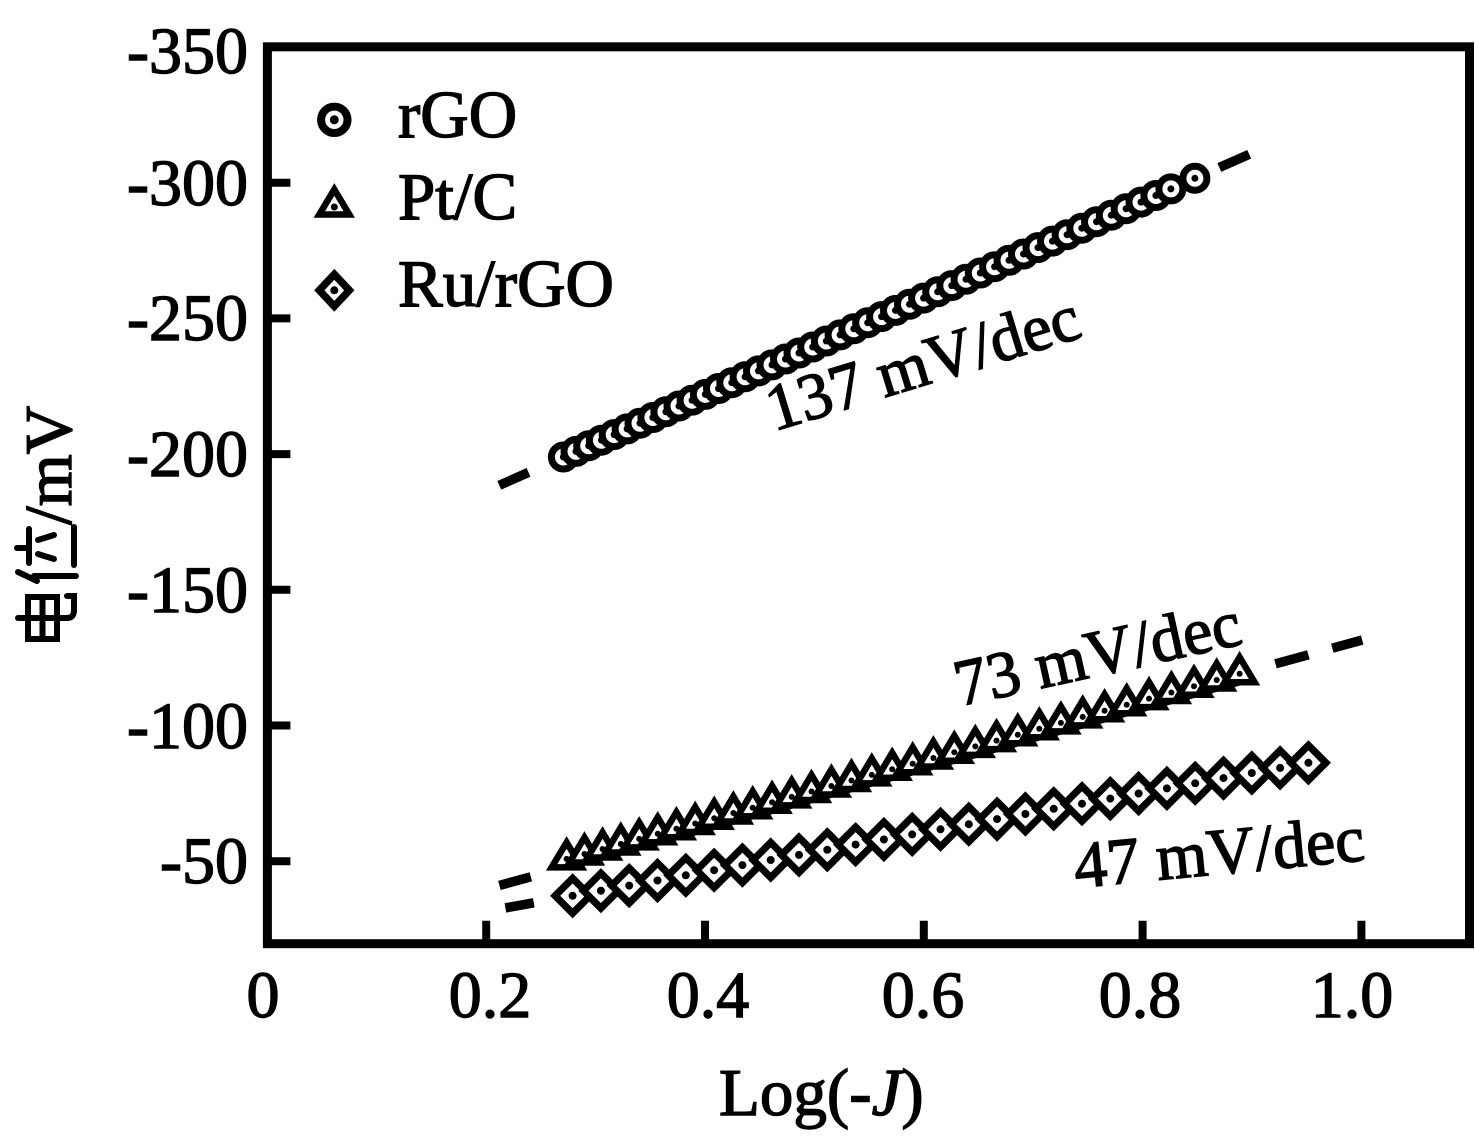 This screenshot has width=1475, height=1138. I want to click on svg-text: -150, so click(187, 590).